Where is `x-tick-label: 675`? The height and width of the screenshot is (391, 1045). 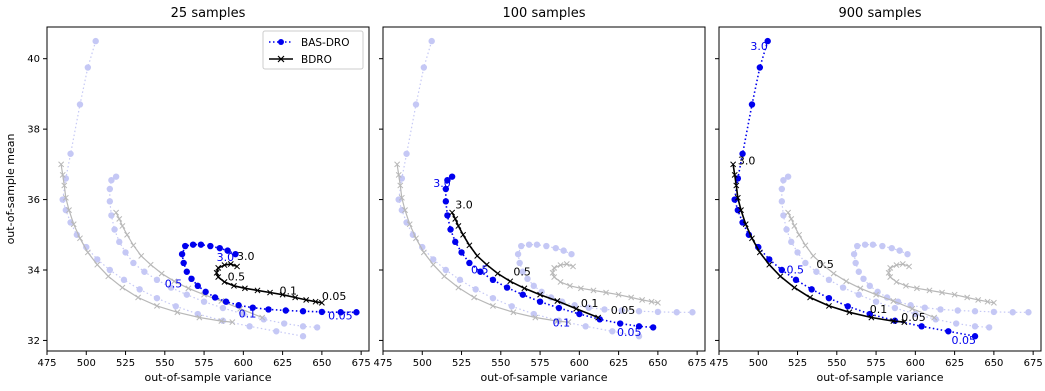
x-tick-label: 675 is located at coordinates (697, 363).